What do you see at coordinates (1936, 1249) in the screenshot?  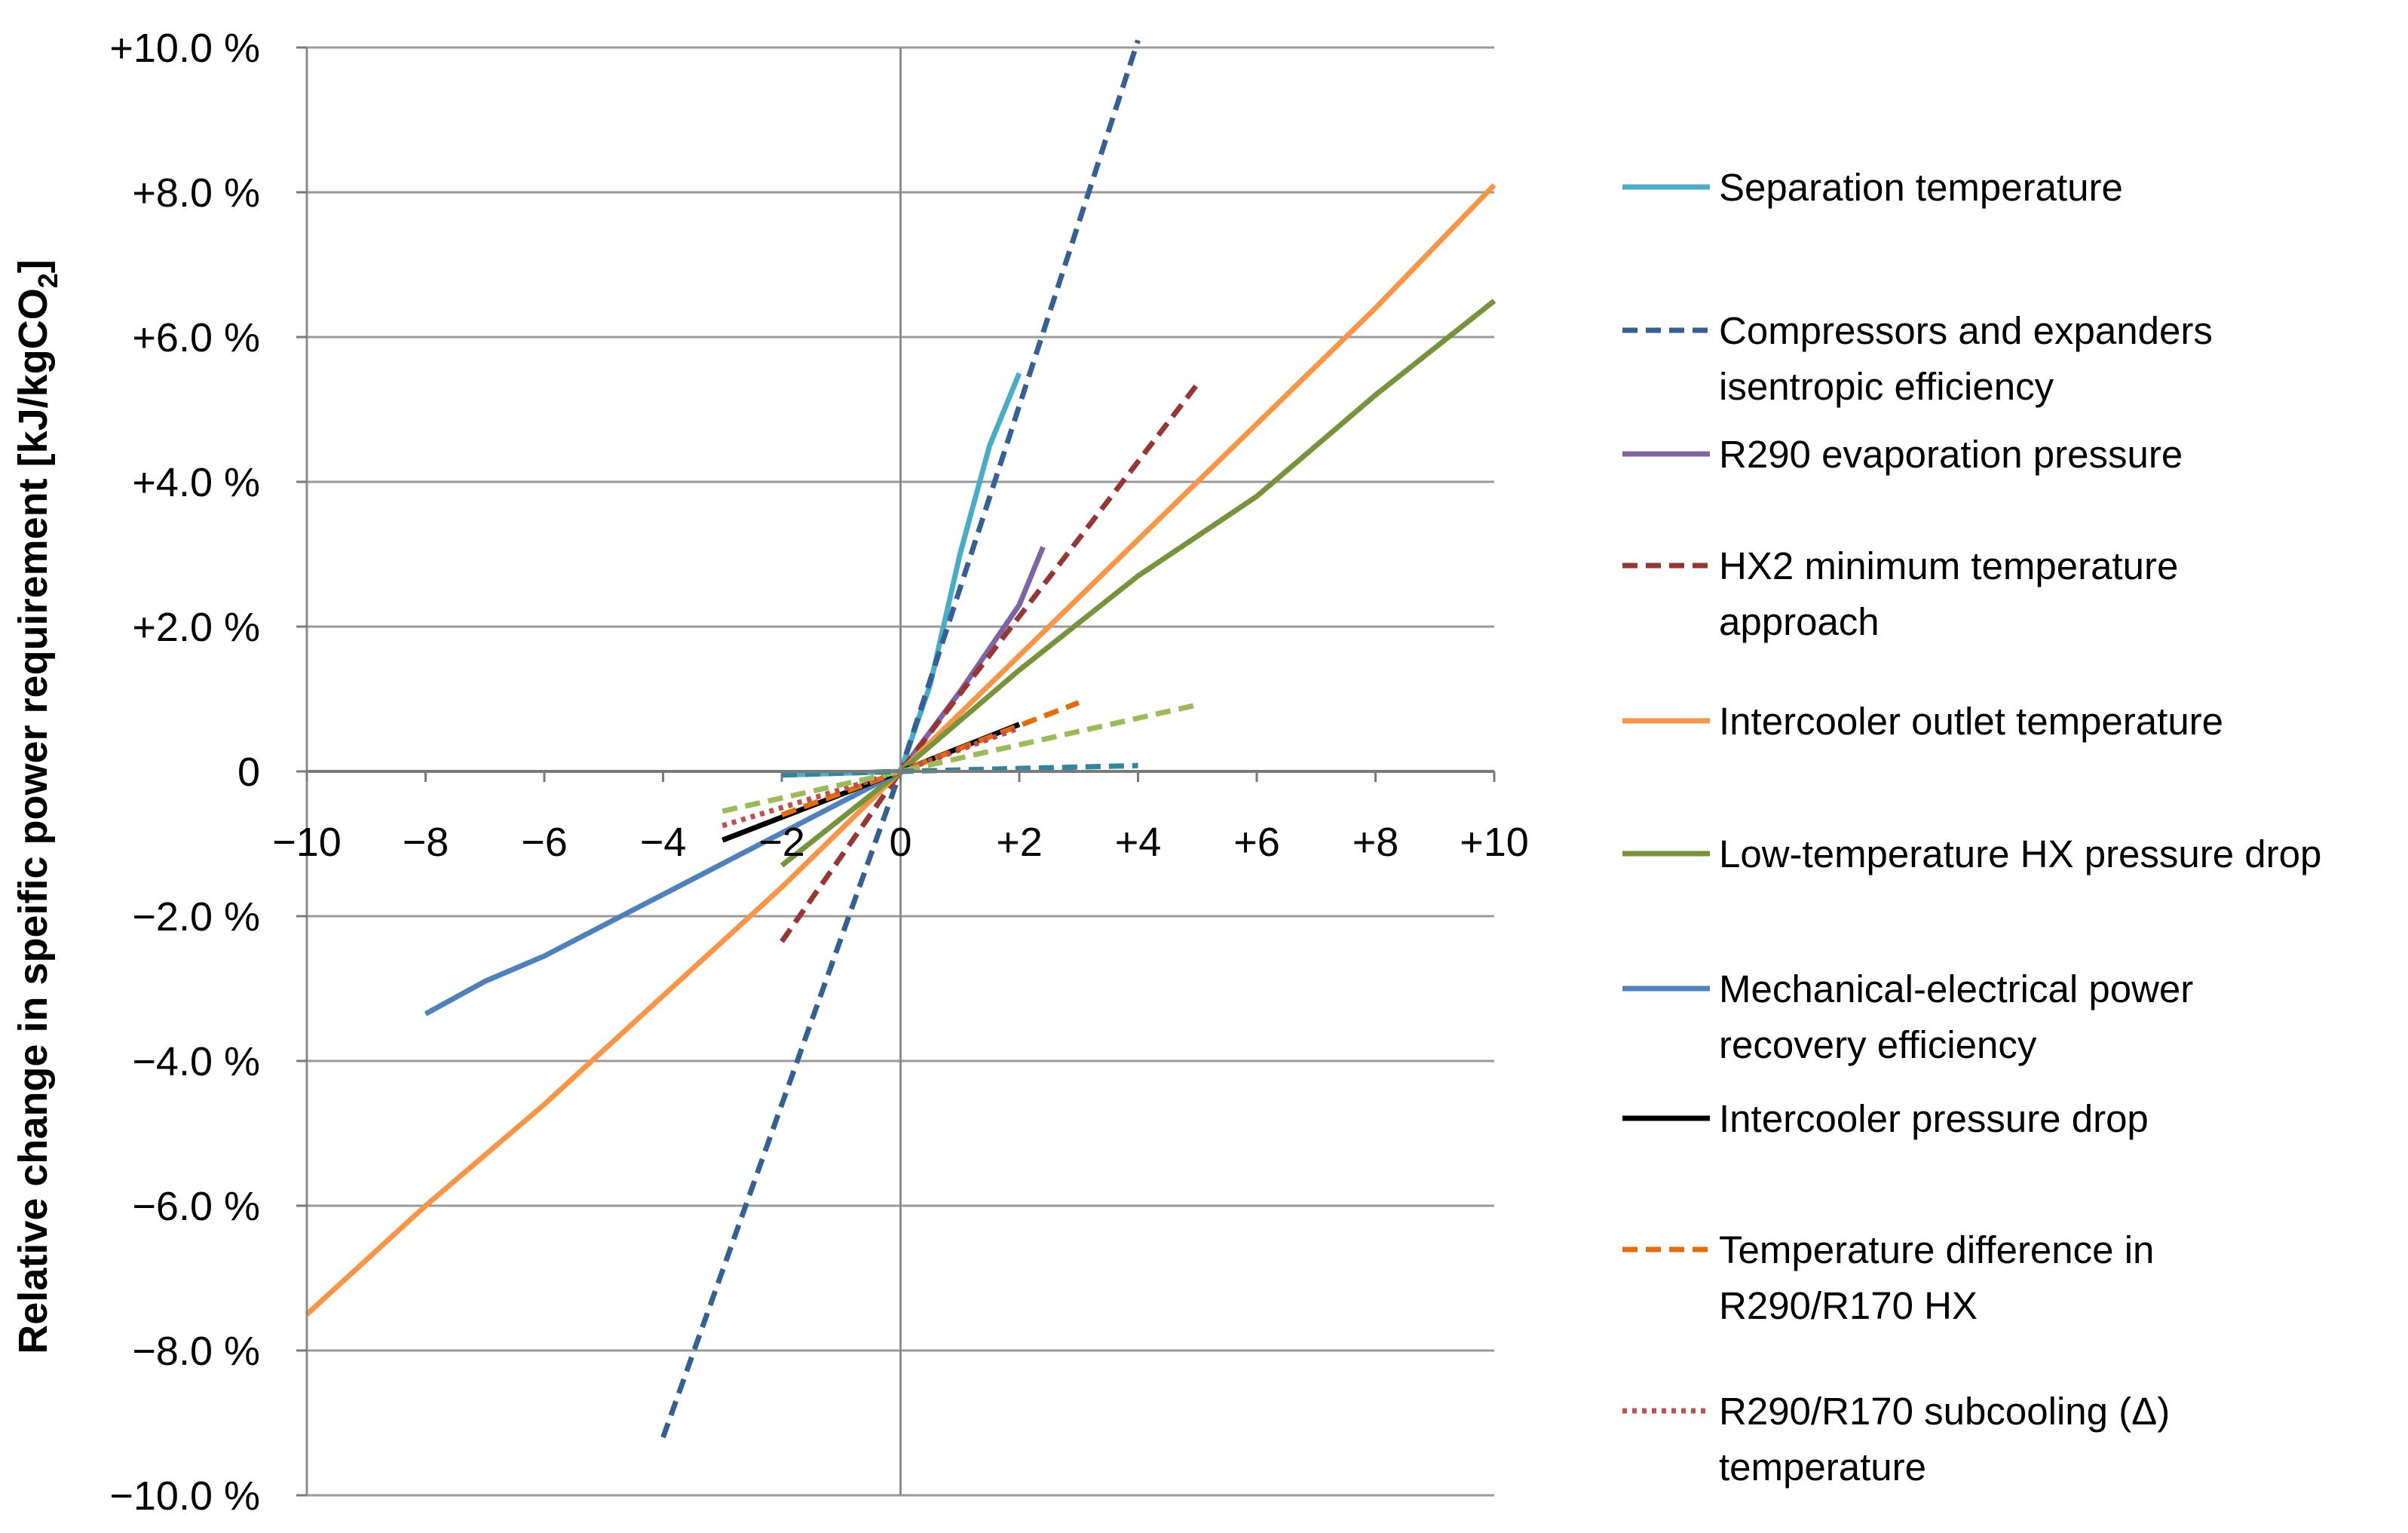 I see `legend-label: Temperature difference in` at bounding box center [1936, 1249].